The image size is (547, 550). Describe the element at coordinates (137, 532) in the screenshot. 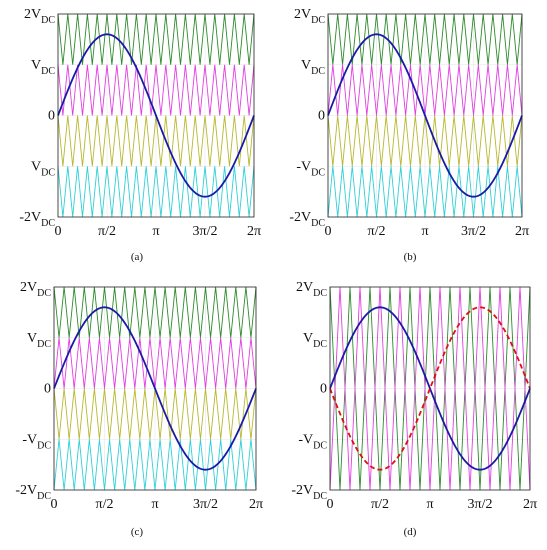

I see `panel-caption: (c)` at that location.